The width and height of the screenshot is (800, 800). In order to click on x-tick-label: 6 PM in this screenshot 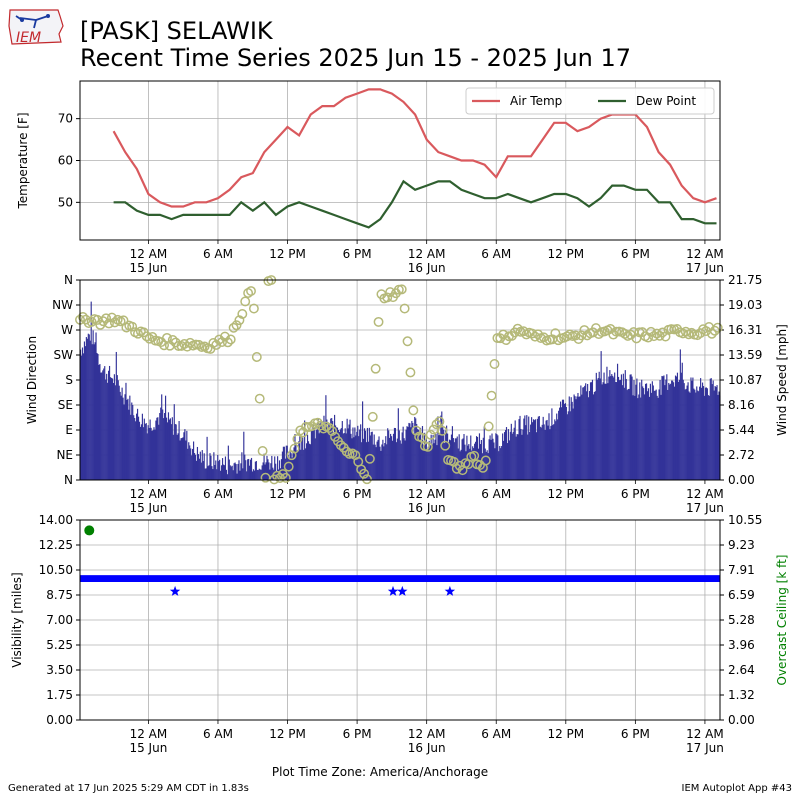, I will do `click(357, 734)`.